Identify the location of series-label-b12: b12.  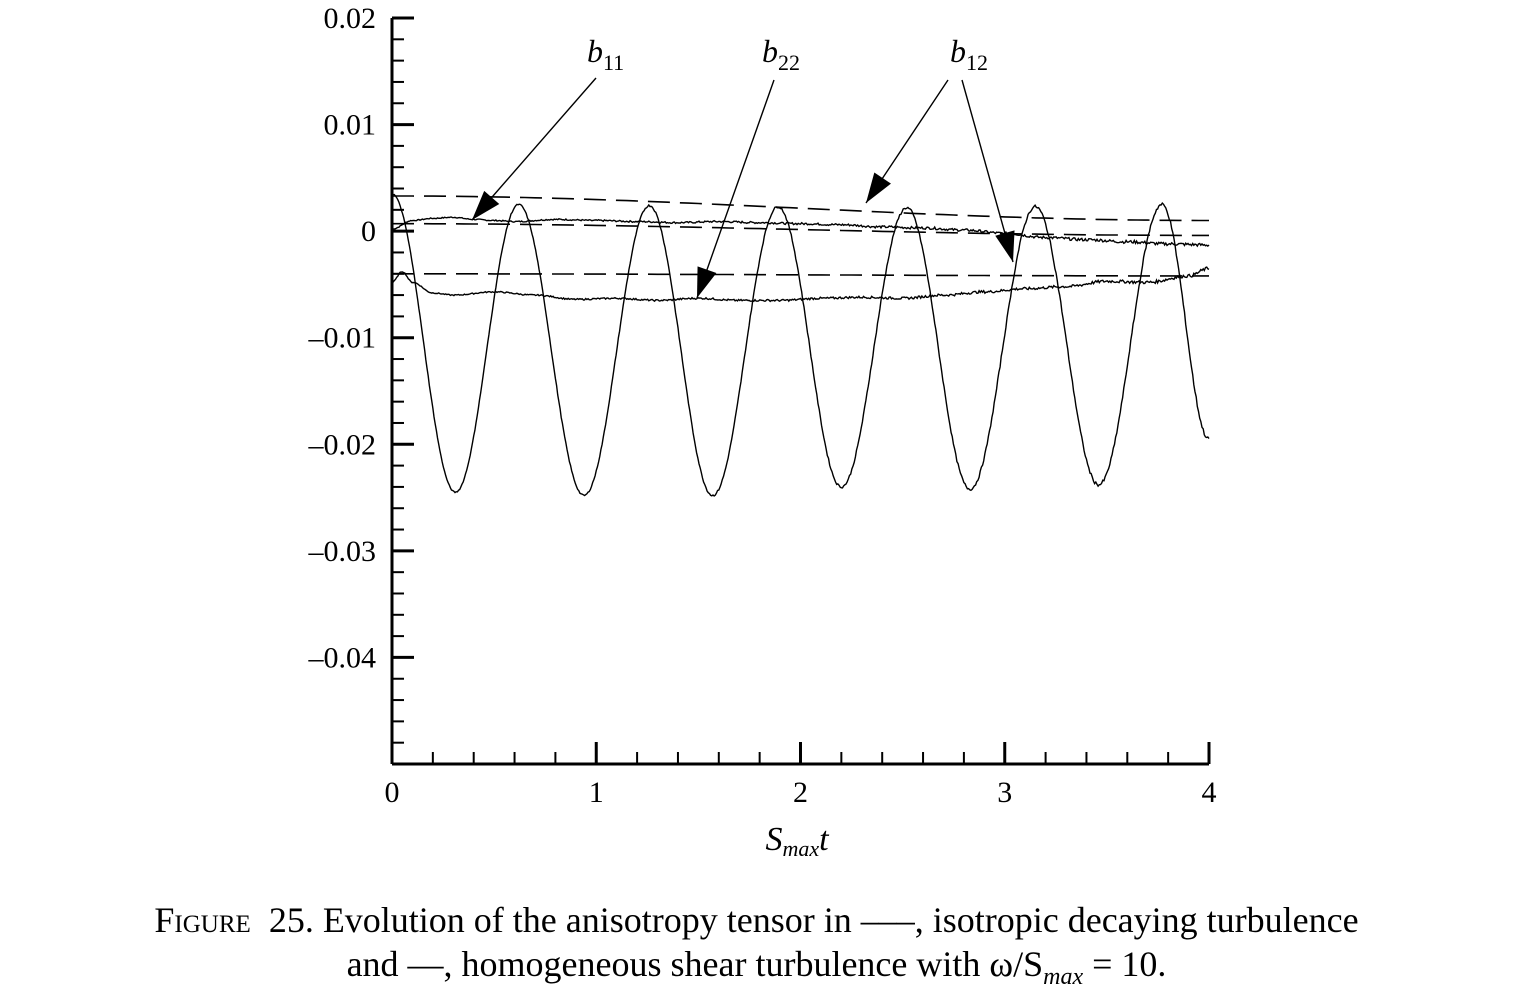
(969, 54).